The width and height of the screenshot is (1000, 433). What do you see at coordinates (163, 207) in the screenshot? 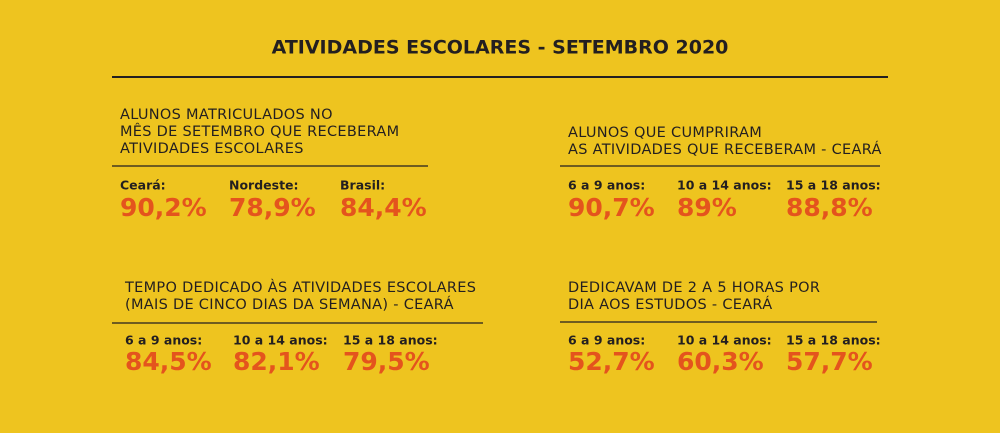
I see `stat-value: 90,2%` at bounding box center [163, 207].